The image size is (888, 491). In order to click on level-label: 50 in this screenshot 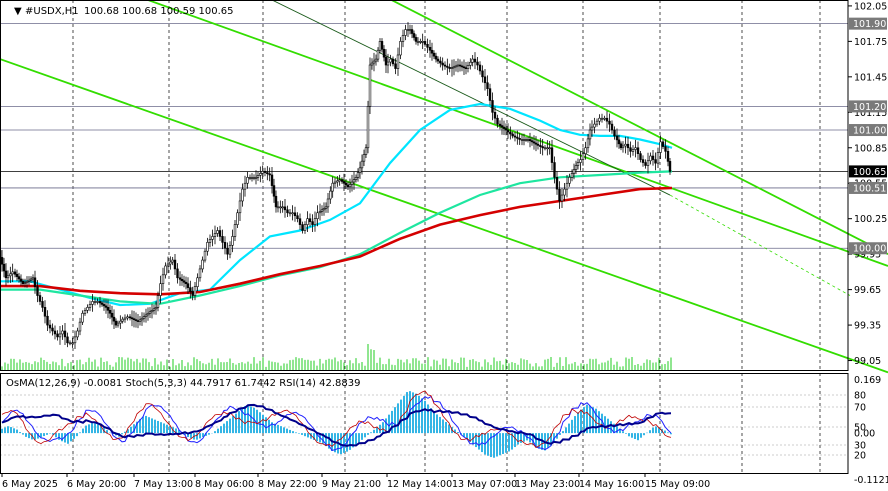, I will do `click(860, 428)`.